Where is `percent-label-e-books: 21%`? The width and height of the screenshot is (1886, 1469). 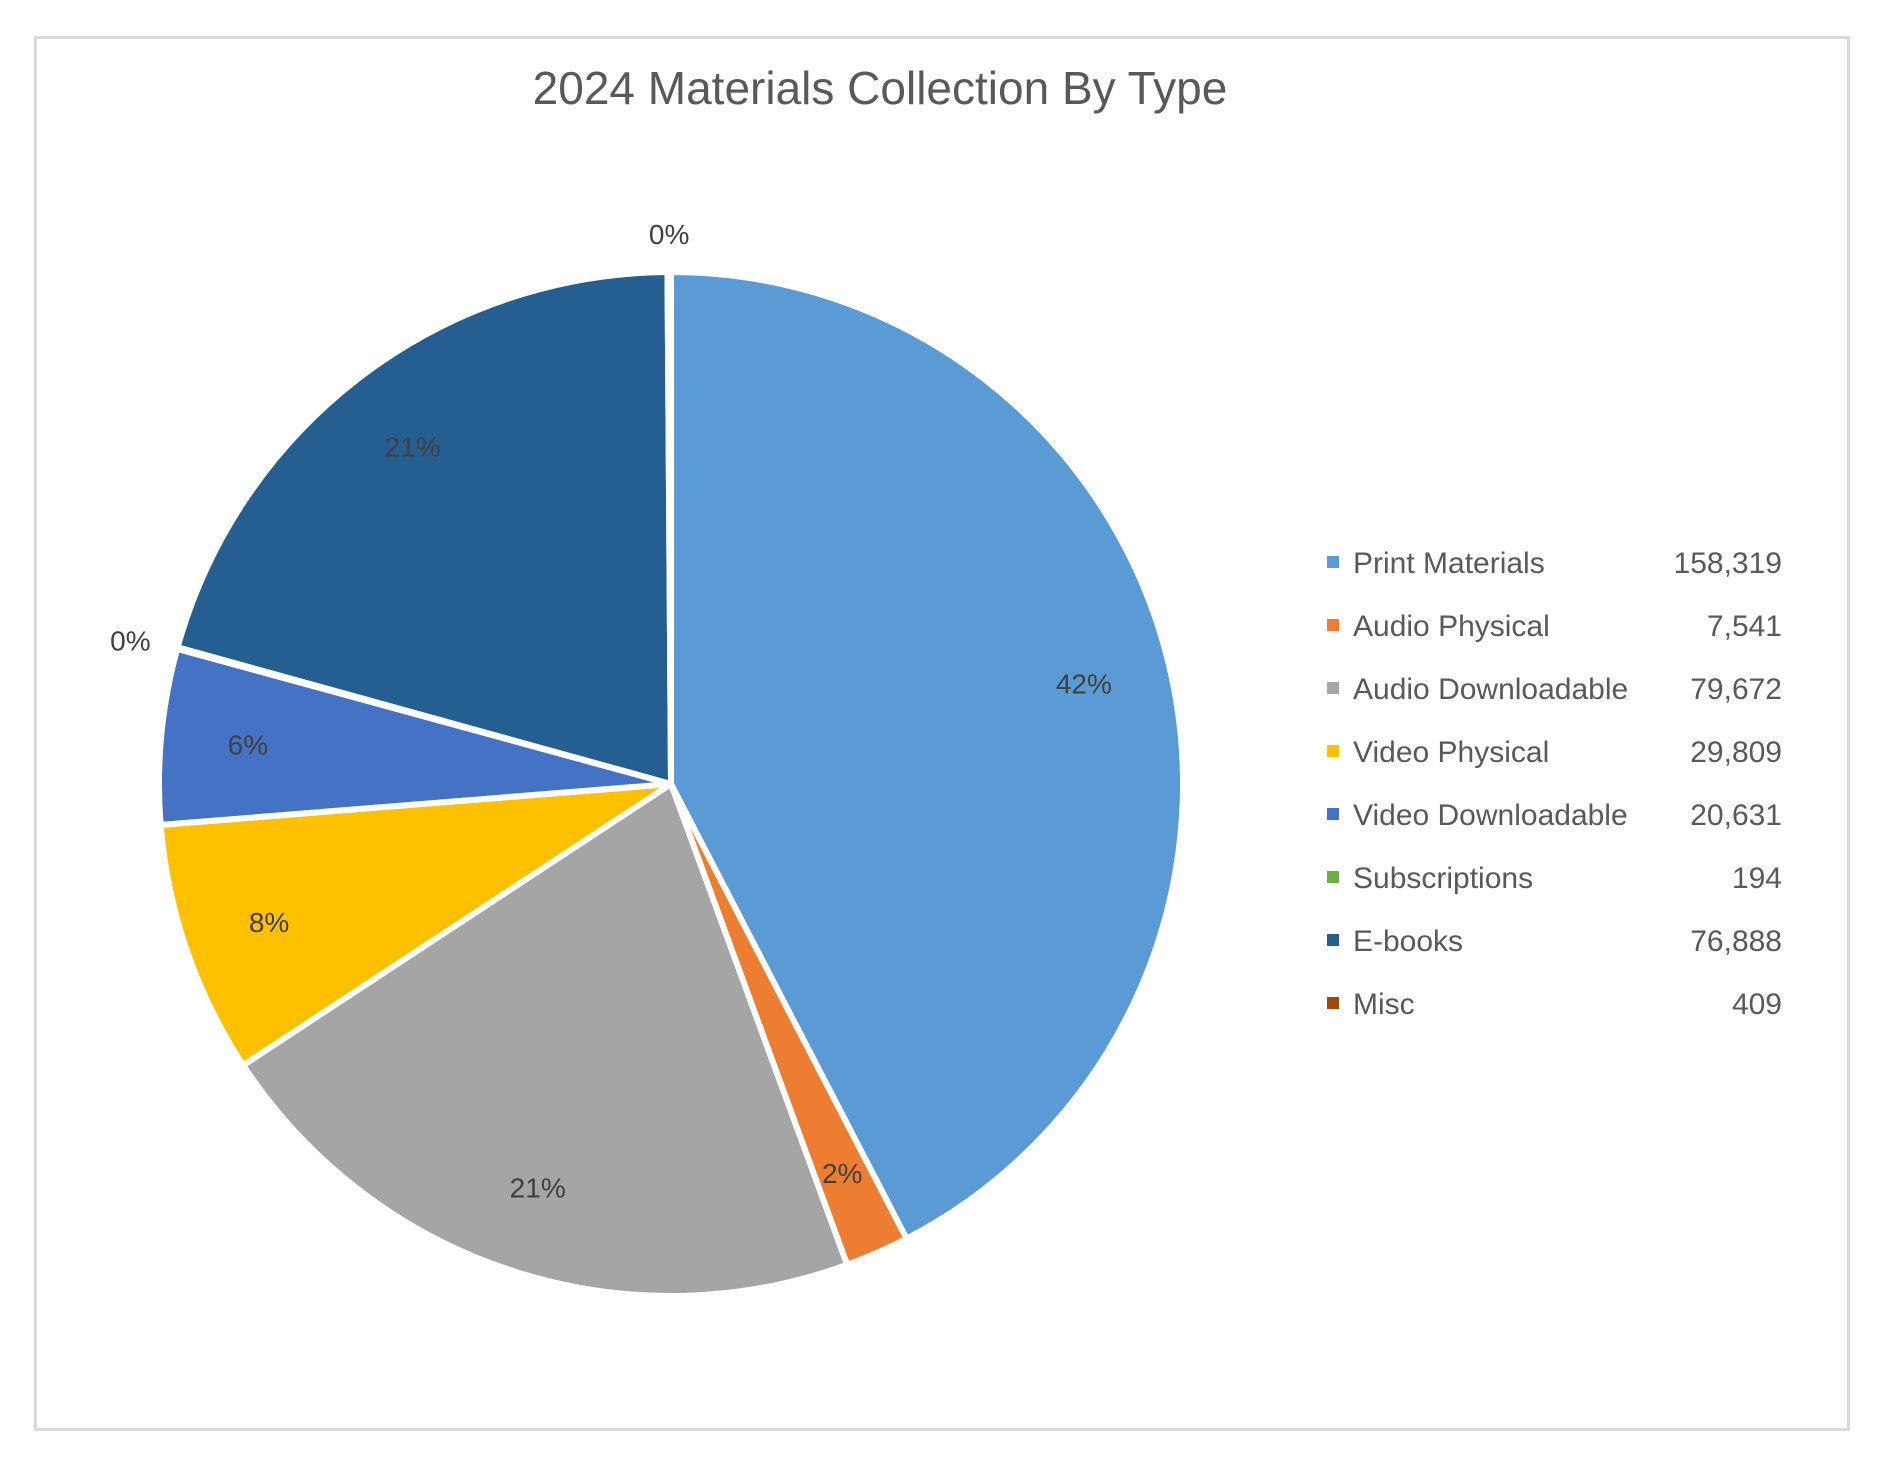
percent-label-e-books: 21% is located at coordinates (413, 447).